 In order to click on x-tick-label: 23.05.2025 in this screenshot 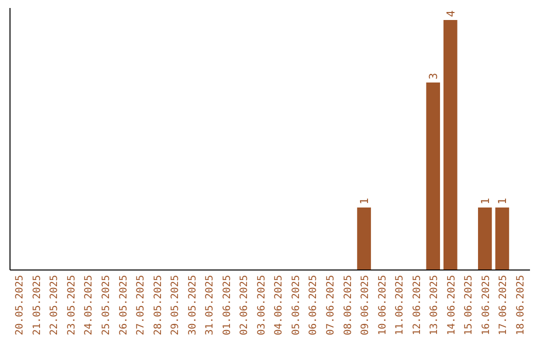, I will do `click(72, 305)`.